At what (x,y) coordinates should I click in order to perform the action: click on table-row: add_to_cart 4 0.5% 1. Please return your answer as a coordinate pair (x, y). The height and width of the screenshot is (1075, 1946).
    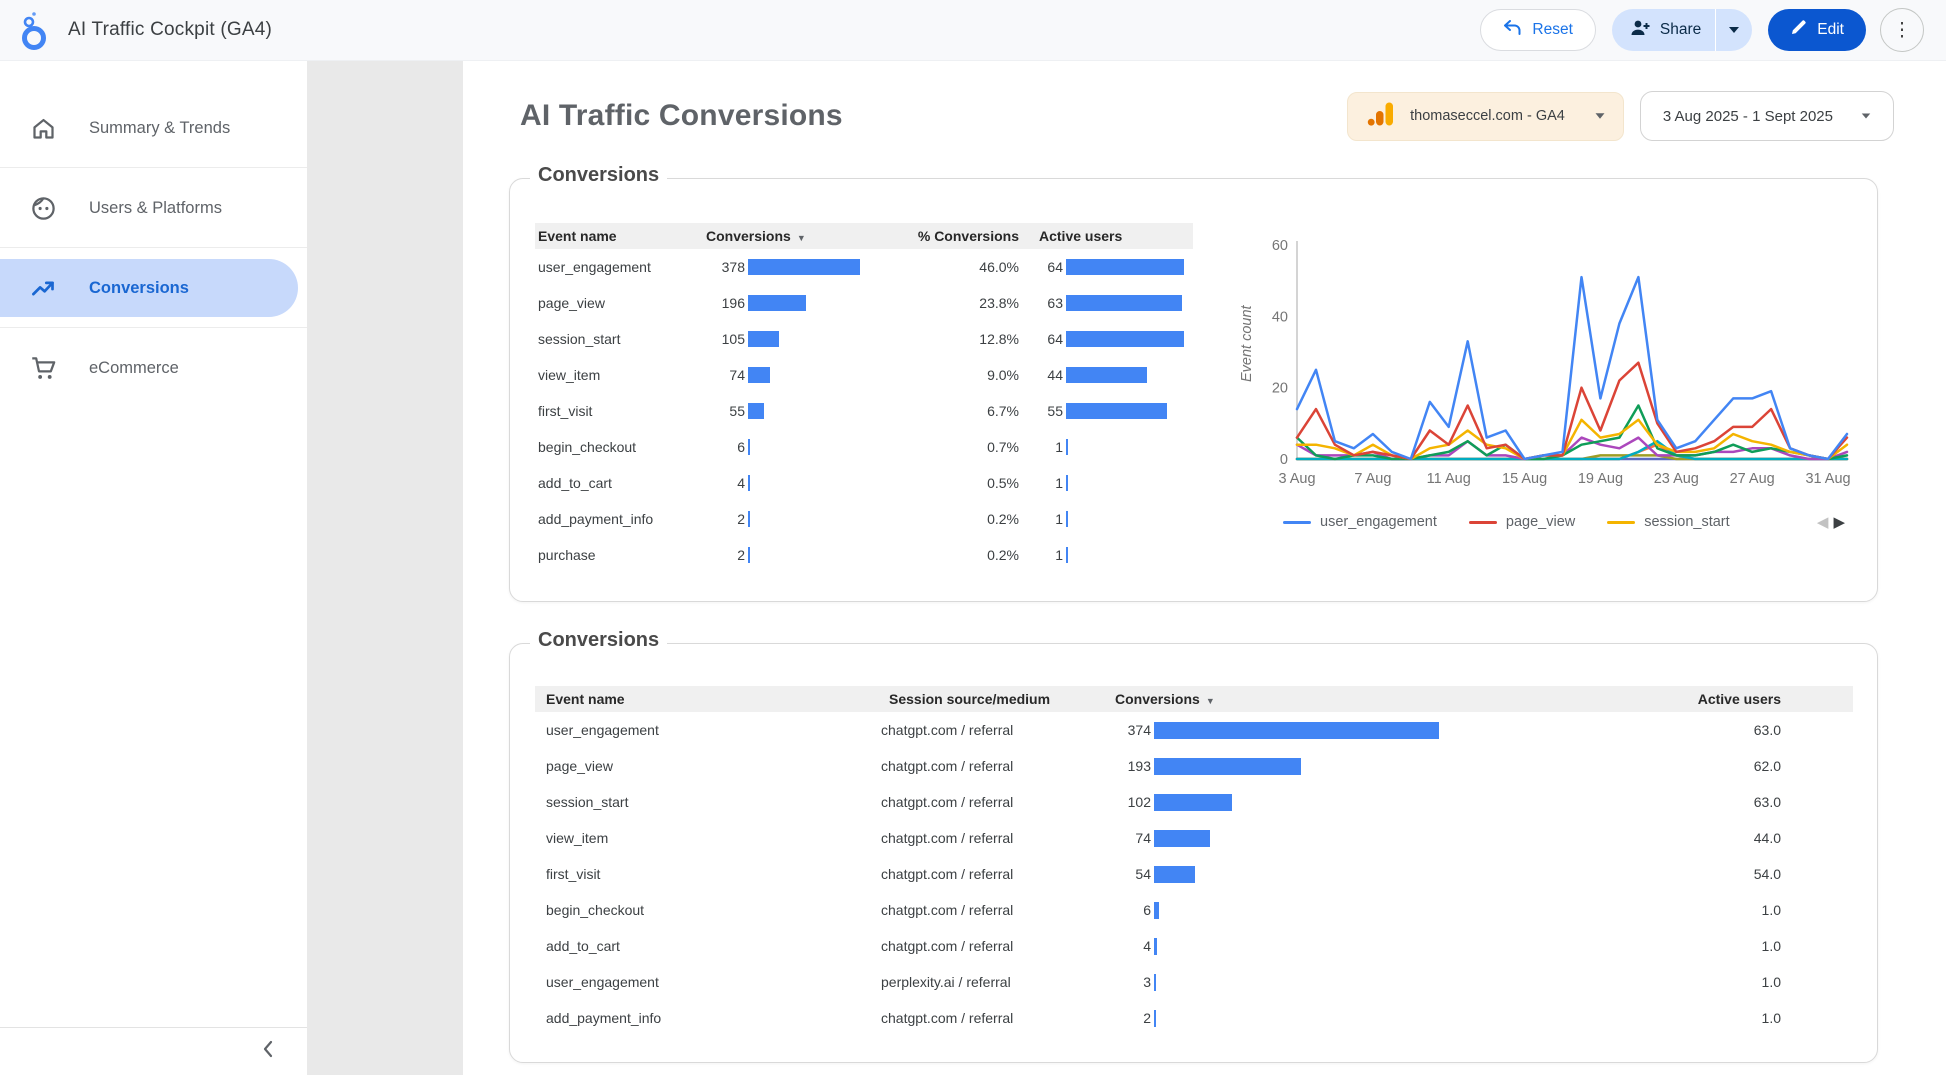
    Looking at the image, I should click on (864, 483).